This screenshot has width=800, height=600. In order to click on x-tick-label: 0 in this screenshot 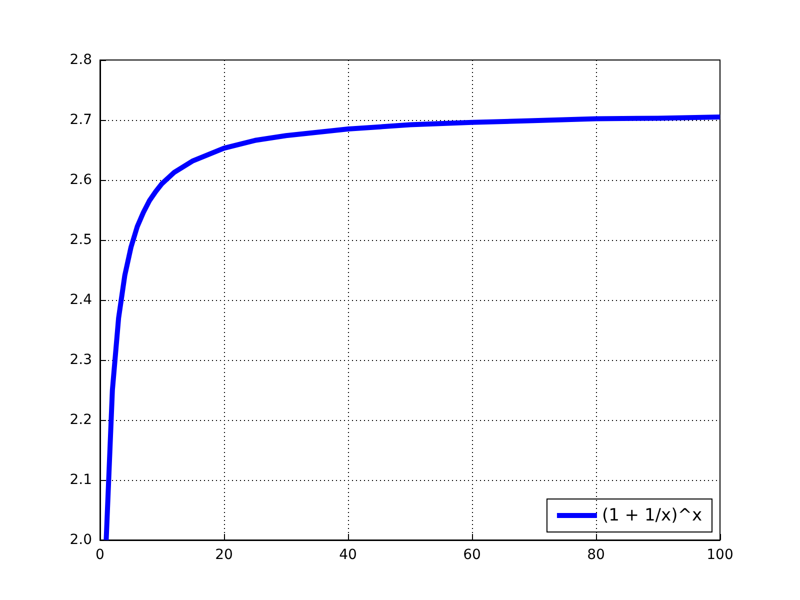, I will do `click(100, 555)`.